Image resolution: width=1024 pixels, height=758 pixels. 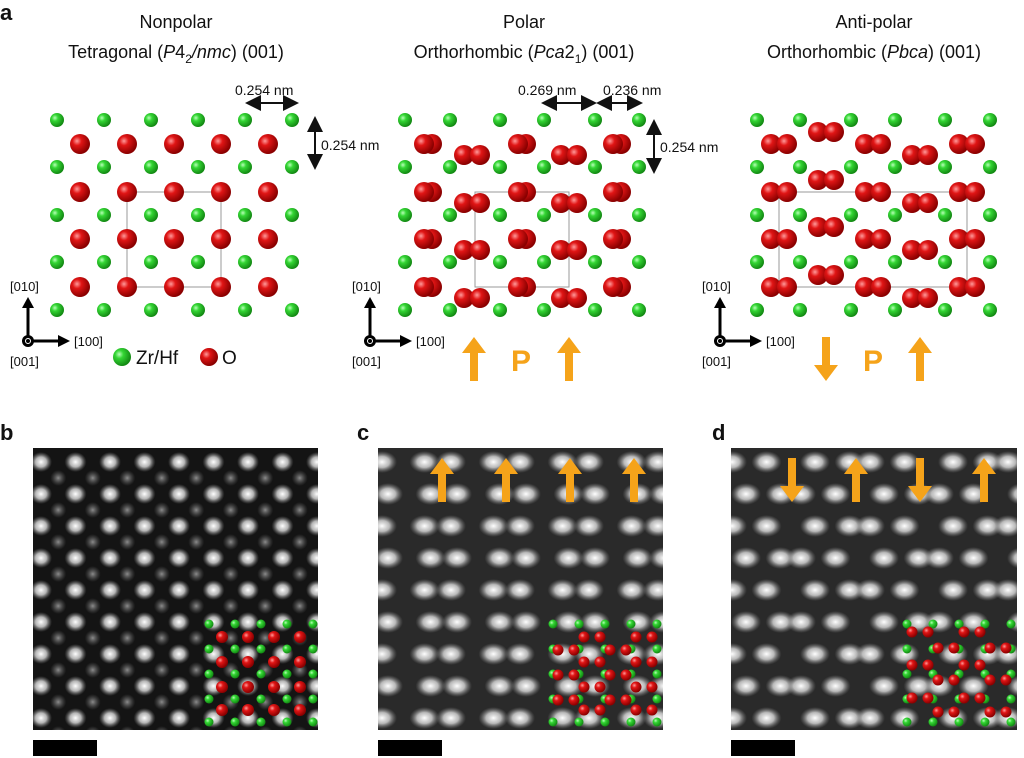 What do you see at coordinates (24, 286) in the screenshot?
I see `axis-label-010: [010]` at bounding box center [24, 286].